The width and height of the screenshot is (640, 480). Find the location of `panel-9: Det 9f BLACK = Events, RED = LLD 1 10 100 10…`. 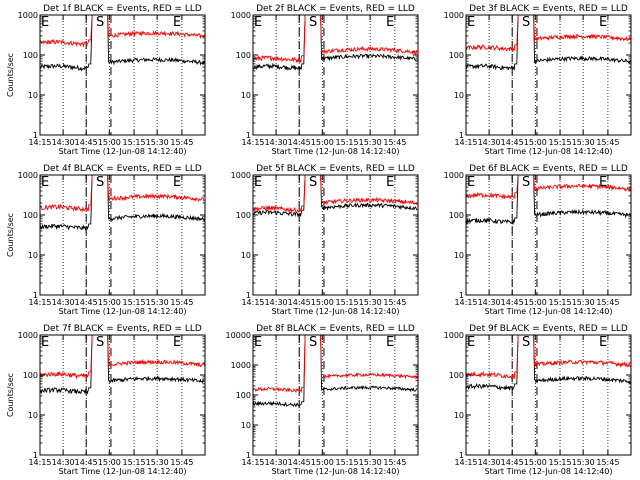

panel-9: Det 9f BLACK = Events, RED = LLD 1 10 100 10… is located at coordinates (538, 400).